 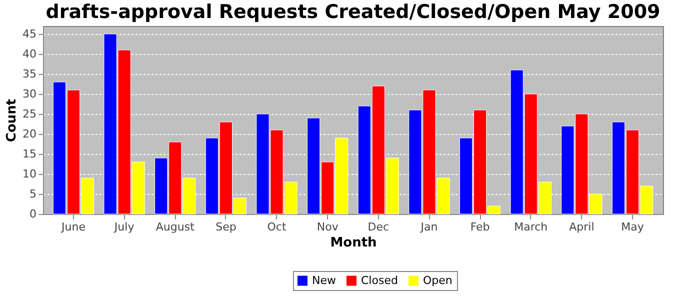 I want to click on x-tick-label: Dec, so click(x=379, y=227).